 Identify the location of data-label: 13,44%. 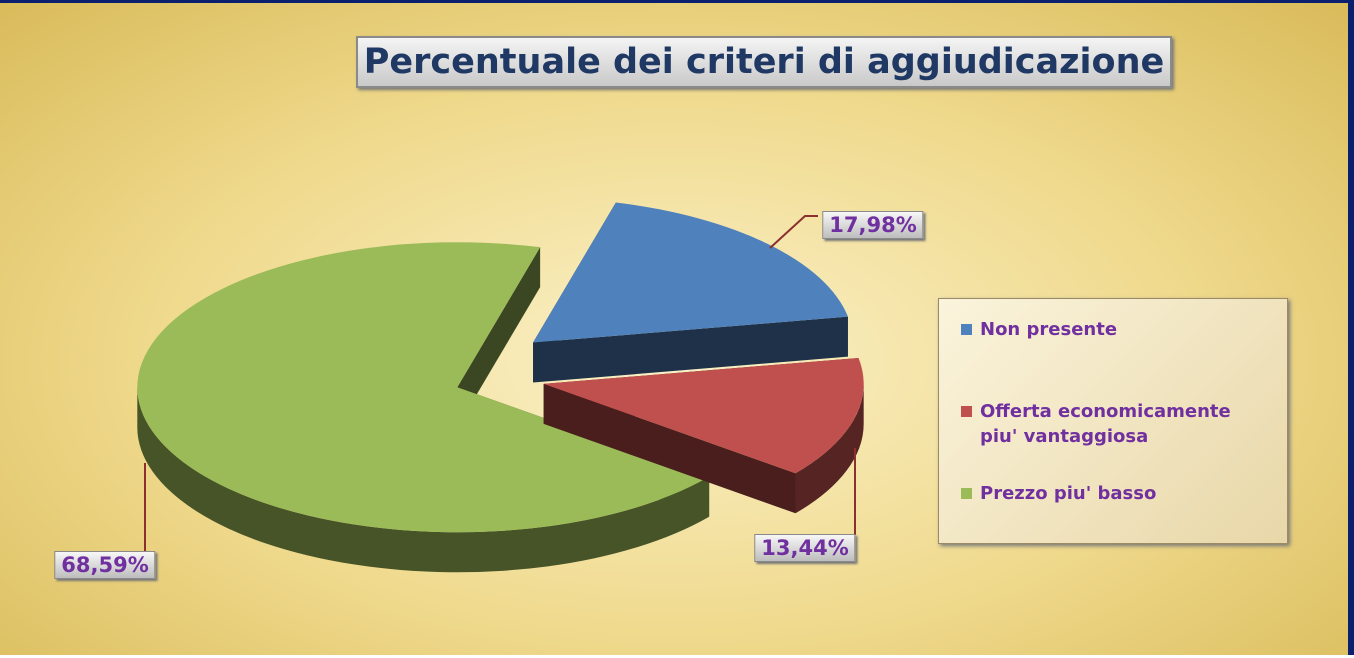
(805, 548).